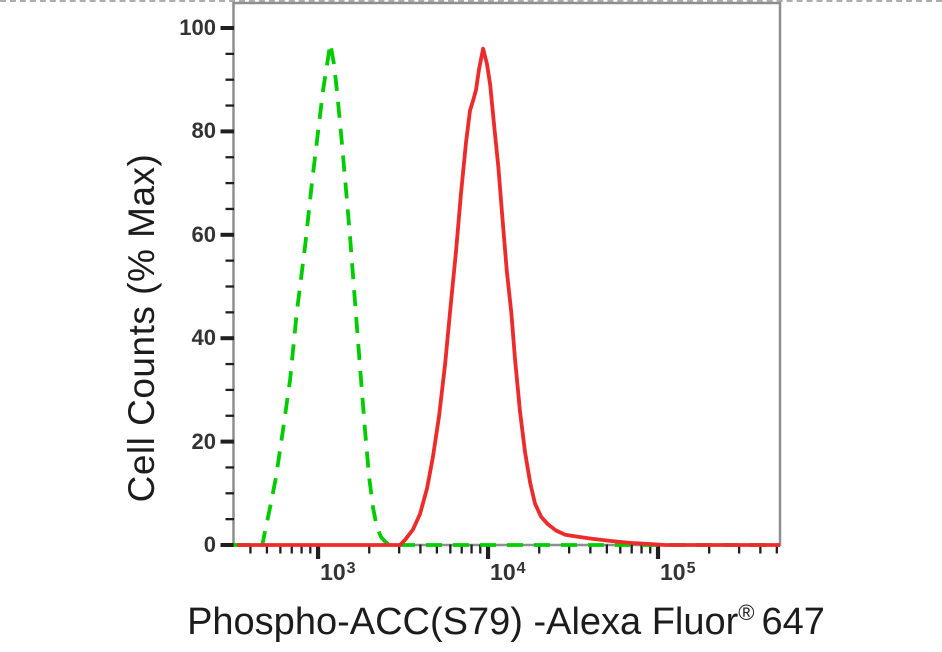 The width and height of the screenshot is (942, 652). What do you see at coordinates (471, 1) in the screenshot?
I see `image-top-dashed-border` at bounding box center [471, 1].